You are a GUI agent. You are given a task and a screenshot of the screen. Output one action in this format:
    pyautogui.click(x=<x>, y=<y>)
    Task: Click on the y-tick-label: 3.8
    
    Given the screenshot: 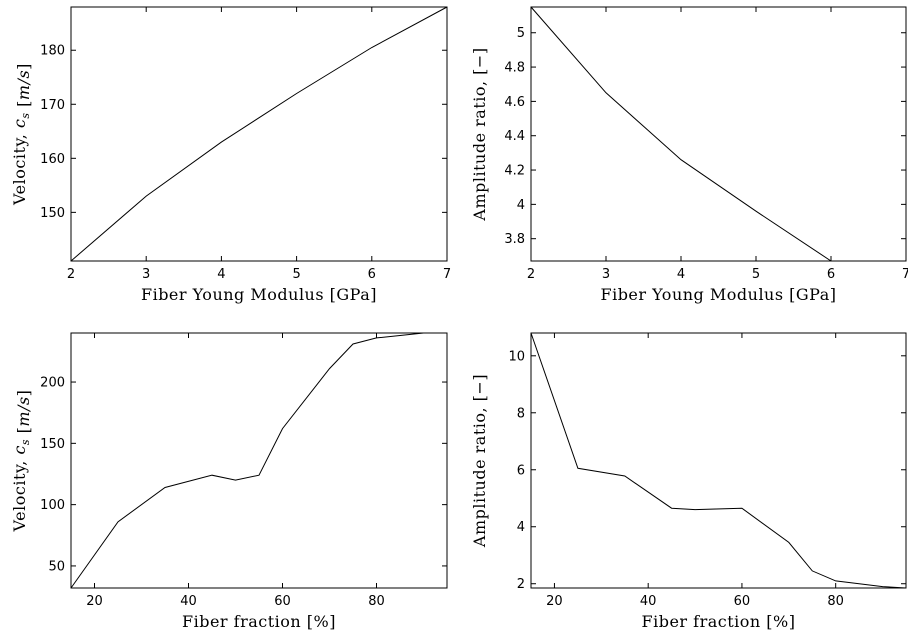 What is the action you would take?
    pyautogui.click(x=514, y=239)
    